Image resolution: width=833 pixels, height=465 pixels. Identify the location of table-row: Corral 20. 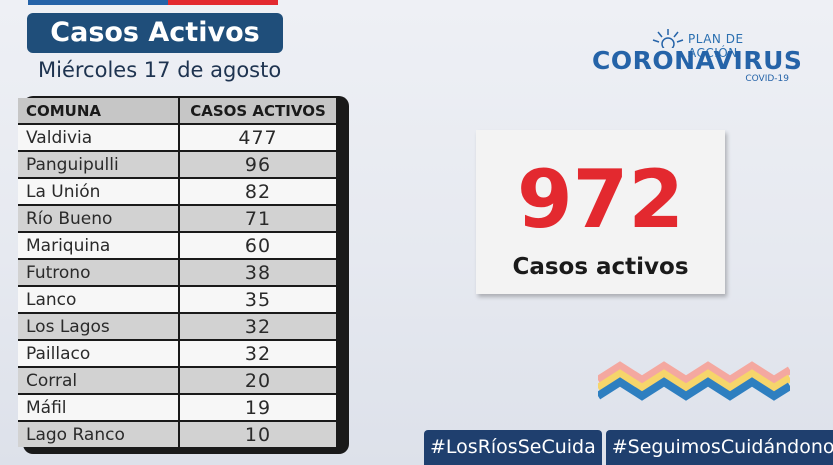
(177, 380).